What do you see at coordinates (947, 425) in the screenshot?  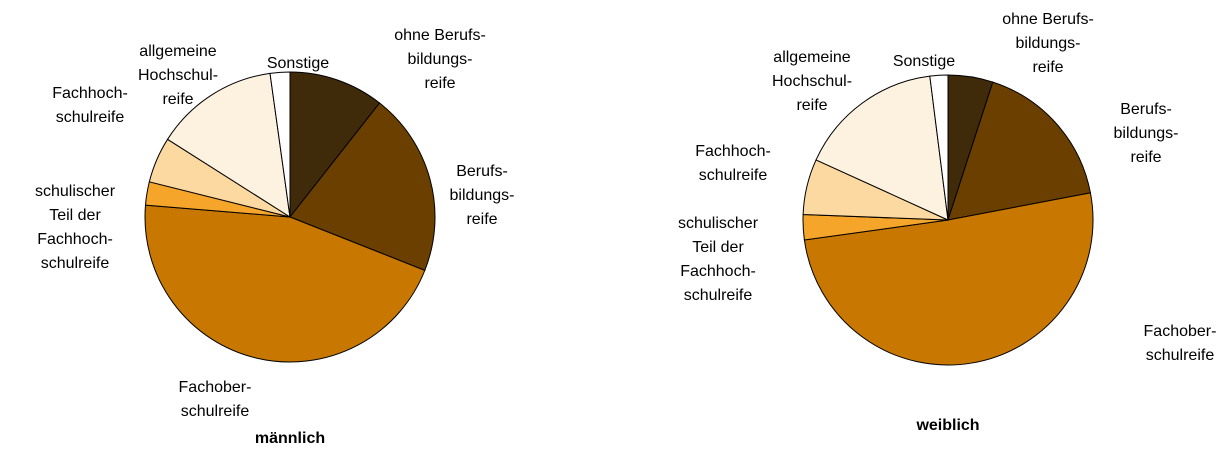 I see `chart-title: weiblich` at bounding box center [947, 425].